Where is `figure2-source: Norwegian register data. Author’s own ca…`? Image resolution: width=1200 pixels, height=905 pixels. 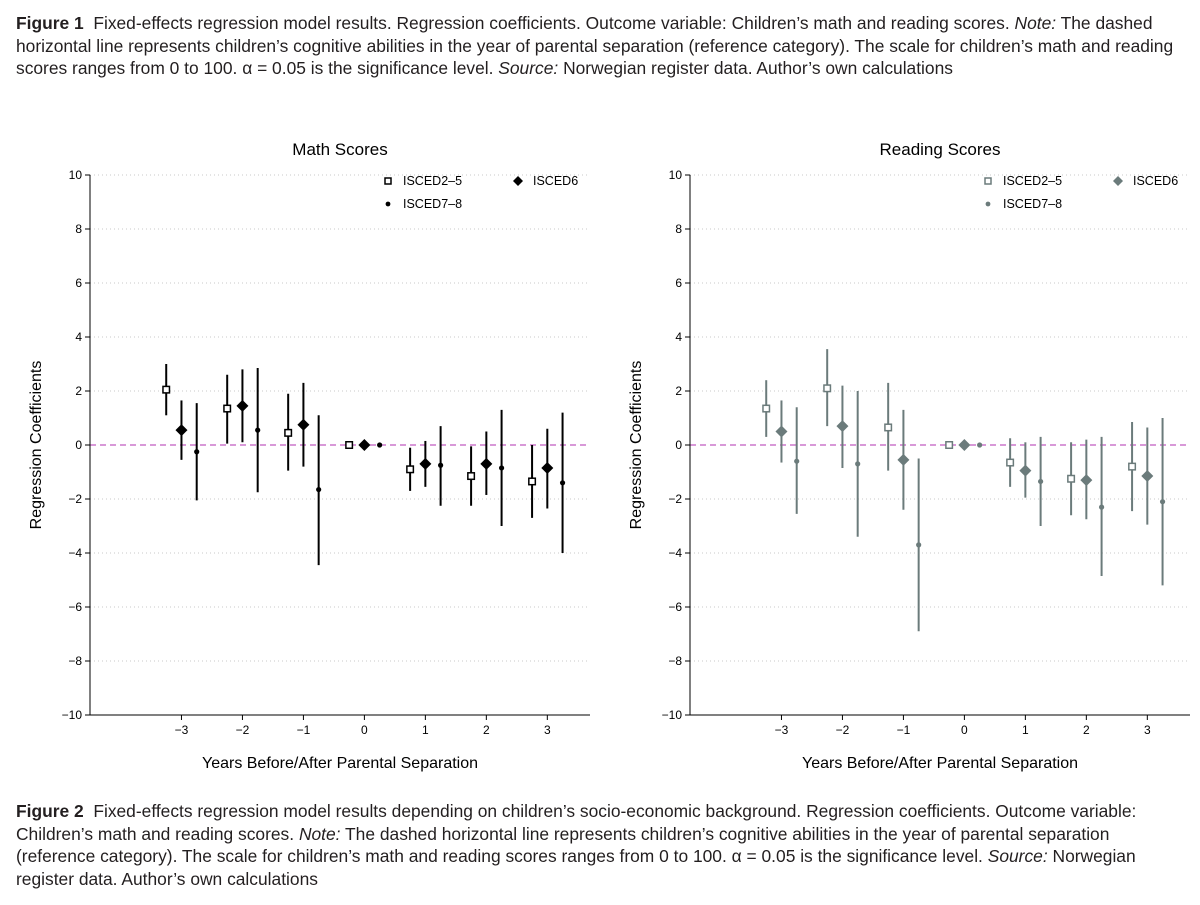 figure2-source: Norwegian register data. Author’s own ca… is located at coordinates (576, 867).